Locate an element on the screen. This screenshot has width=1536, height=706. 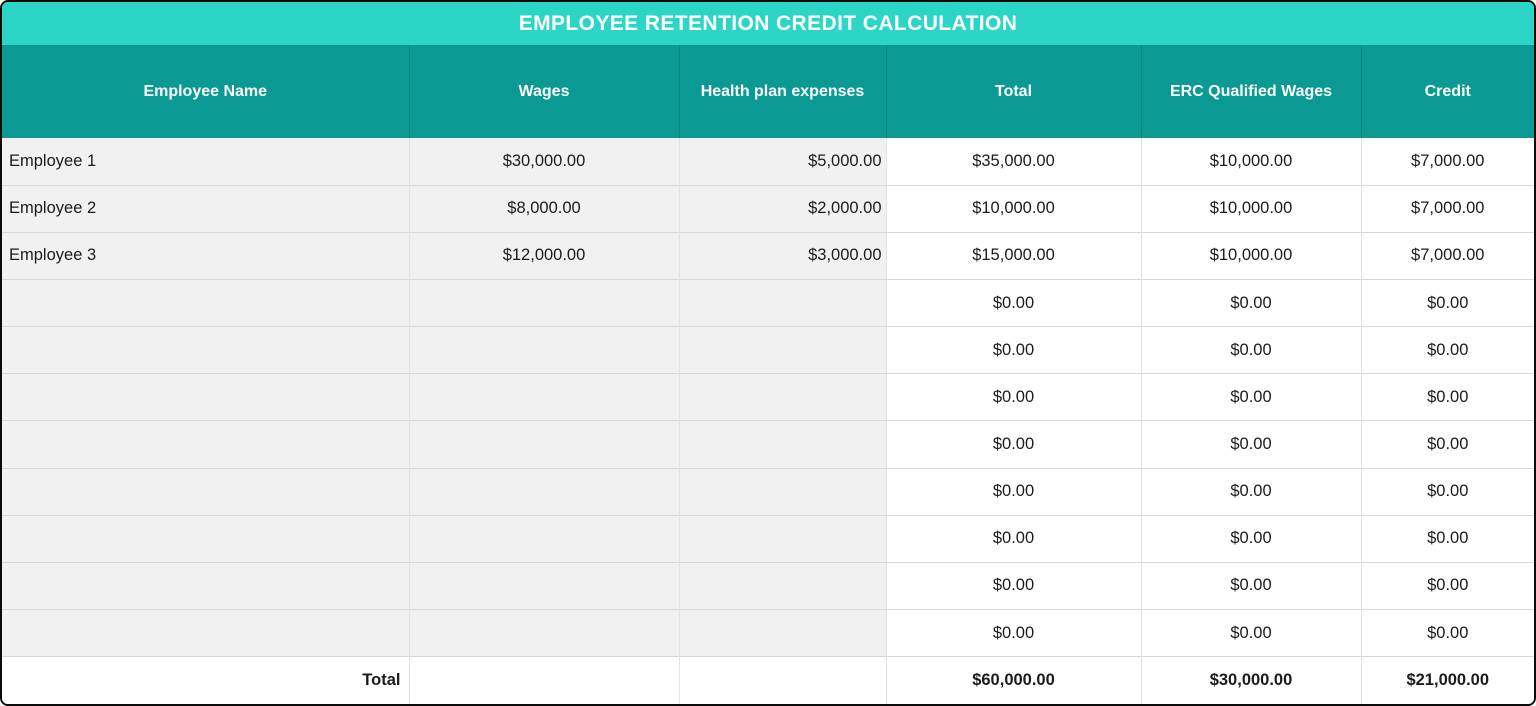
table-row-4: $0.00 $0.00 $0.00 is located at coordinates (768, 302).